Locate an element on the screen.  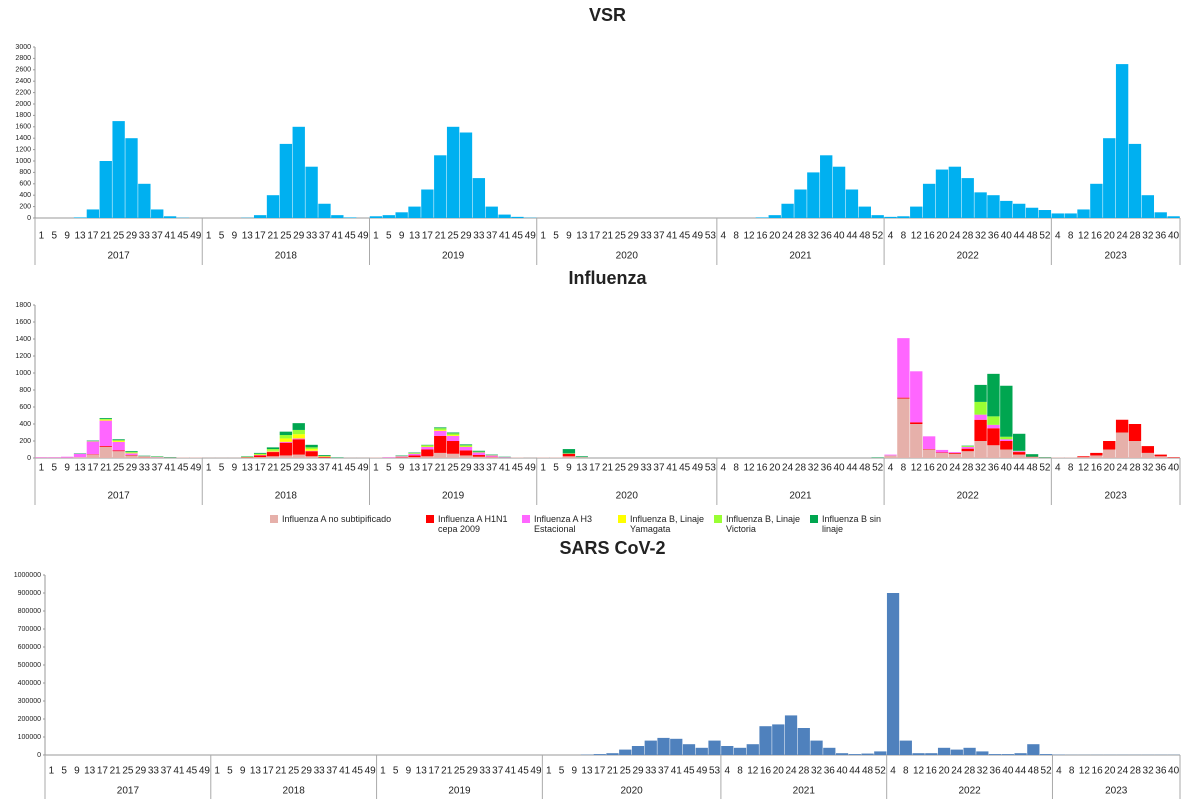
legend-item: Influenza B, Linaje Yamagata is located at coordinates (663, 524).